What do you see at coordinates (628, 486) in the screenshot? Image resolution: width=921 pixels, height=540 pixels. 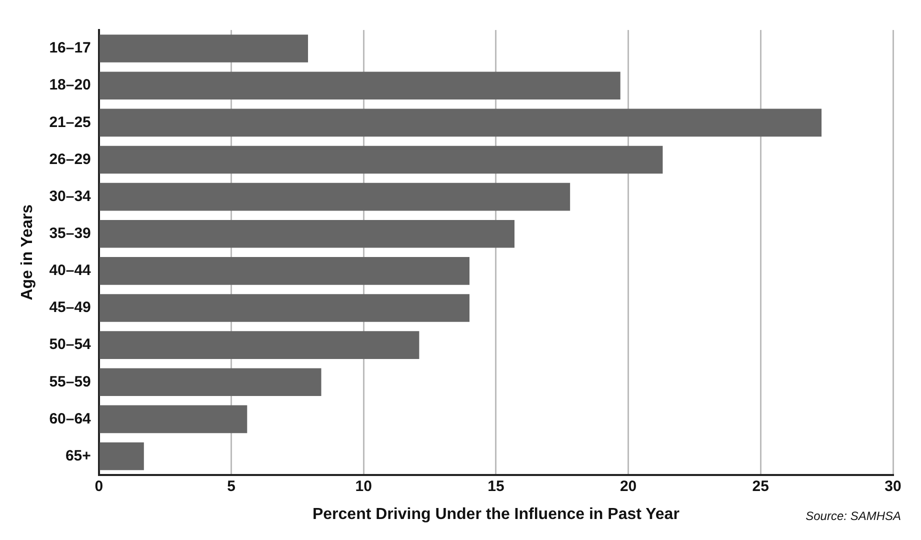 I see `x-tick-label: 20` at bounding box center [628, 486].